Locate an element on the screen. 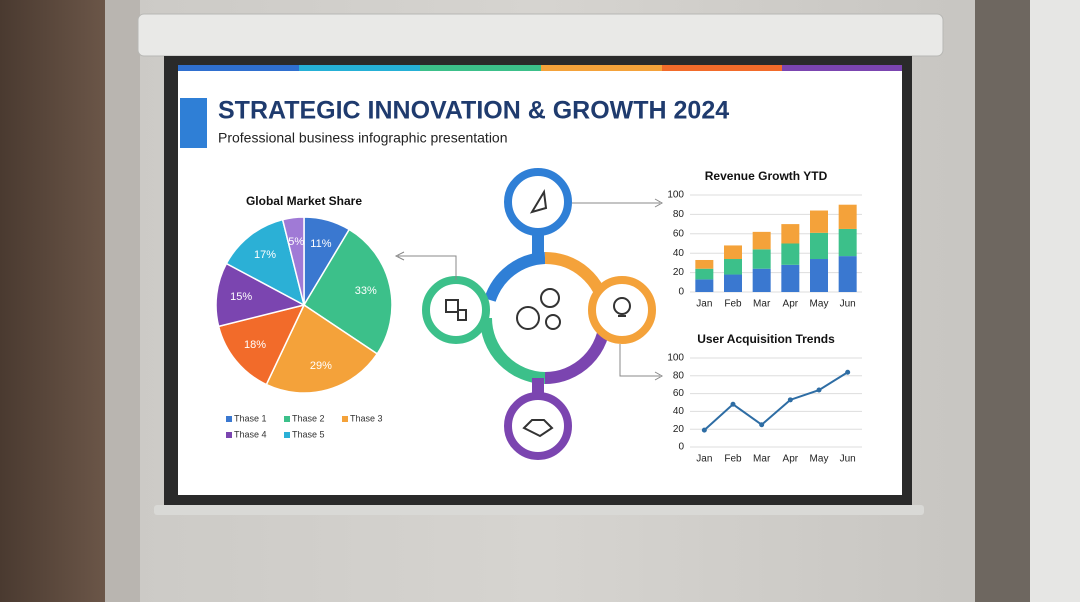  title-accent is located at coordinates (193, 123).